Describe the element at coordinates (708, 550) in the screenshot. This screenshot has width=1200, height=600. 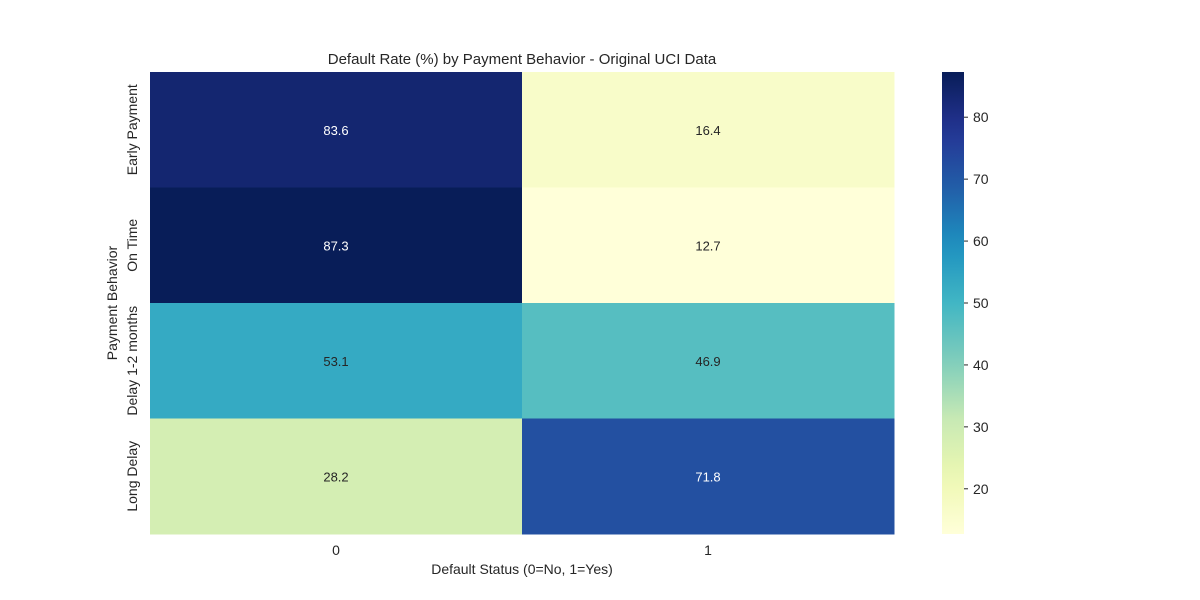
I see `x-tick-label: 1` at that location.